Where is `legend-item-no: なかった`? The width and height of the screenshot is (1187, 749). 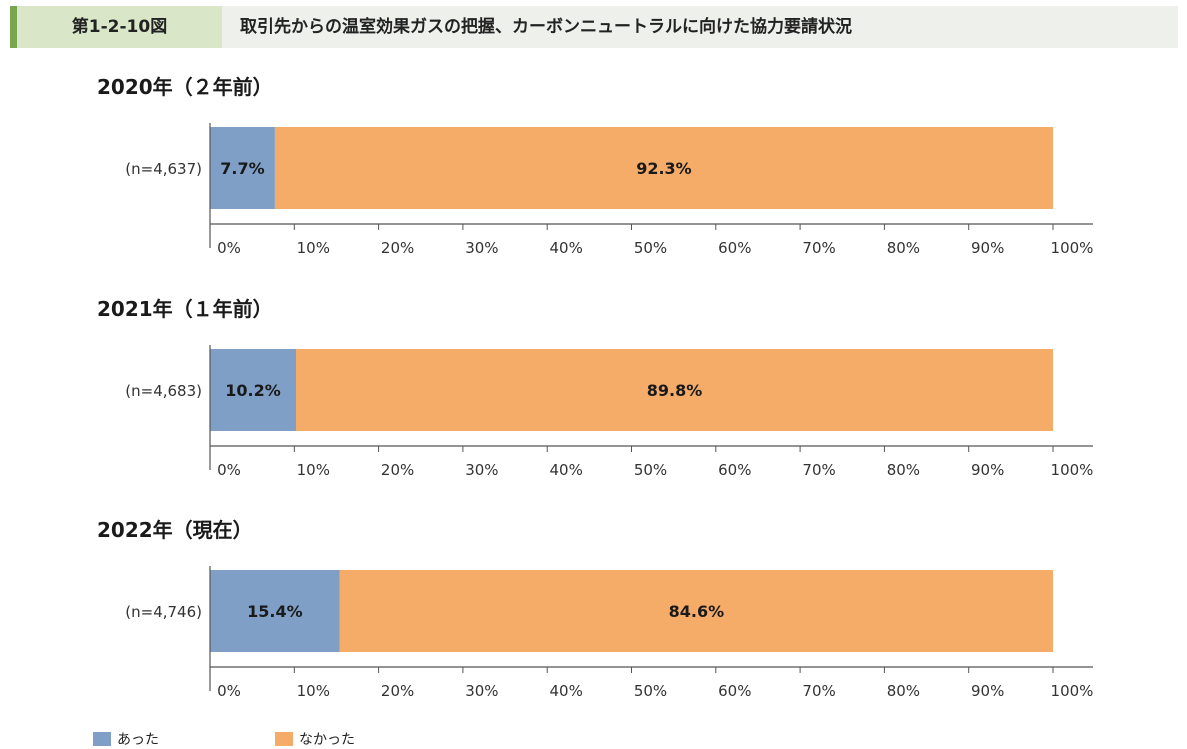 legend-item-no: なかった is located at coordinates (315, 739).